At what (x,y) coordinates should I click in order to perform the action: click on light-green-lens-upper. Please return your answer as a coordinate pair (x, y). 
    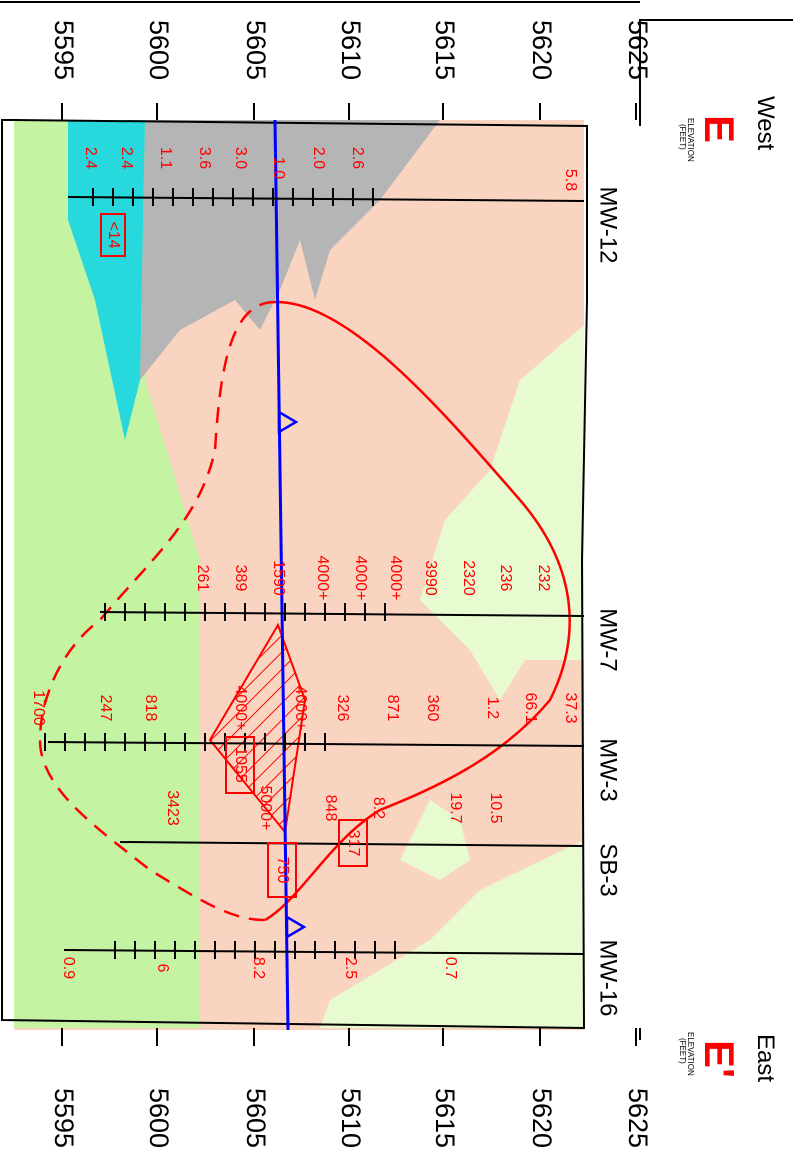
    Looking at the image, I should click on (502, 512).